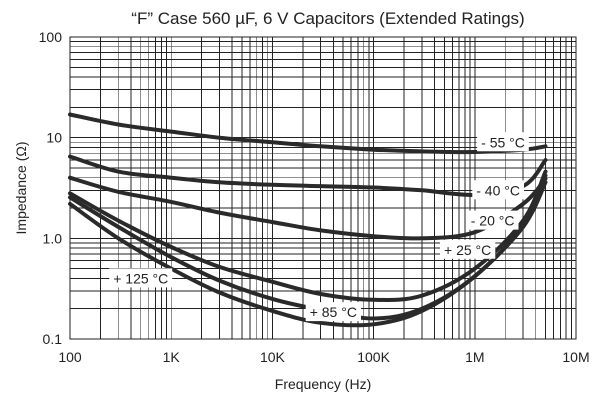 The image size is (601, 397). I want to click on curve-label: + 85 °C, so click(333, 312).